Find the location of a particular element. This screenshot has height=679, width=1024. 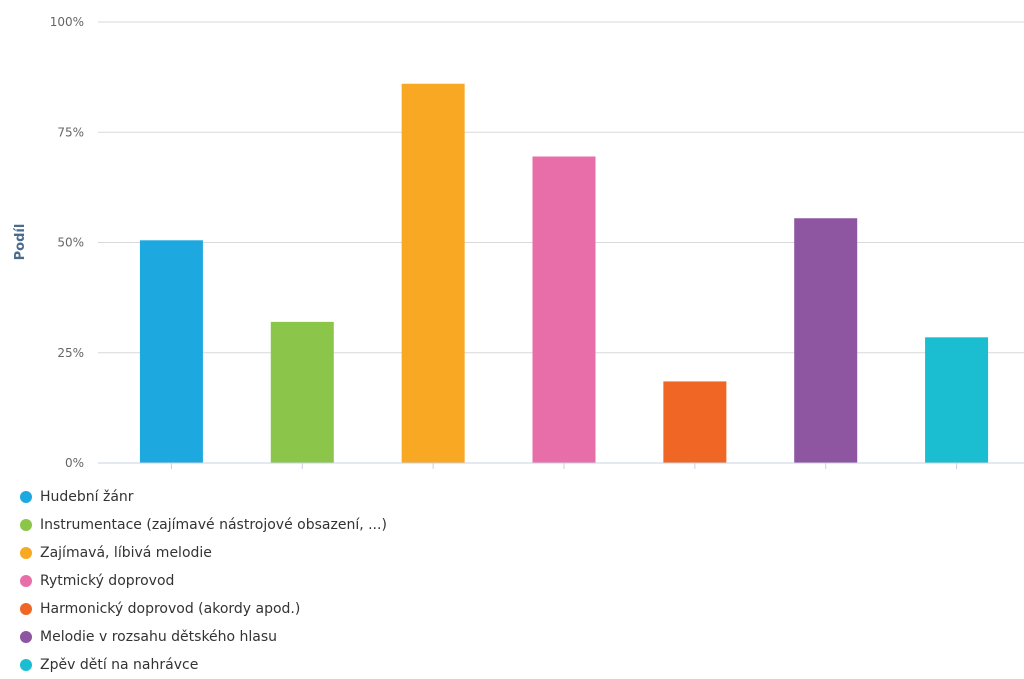

y-axis-ticks: 0% 25% 50% 75% 100% is located at coordinates (67, 242).